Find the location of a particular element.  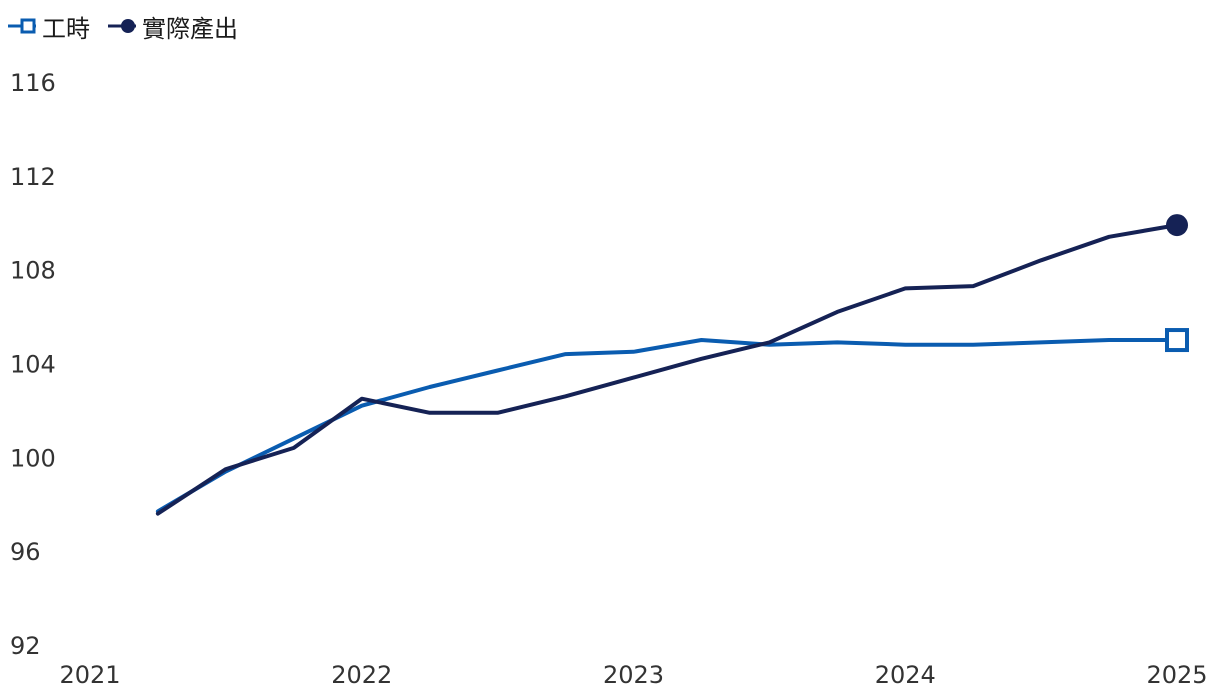

legend-item-hours: 工時 is located at coordinates (49, 26).